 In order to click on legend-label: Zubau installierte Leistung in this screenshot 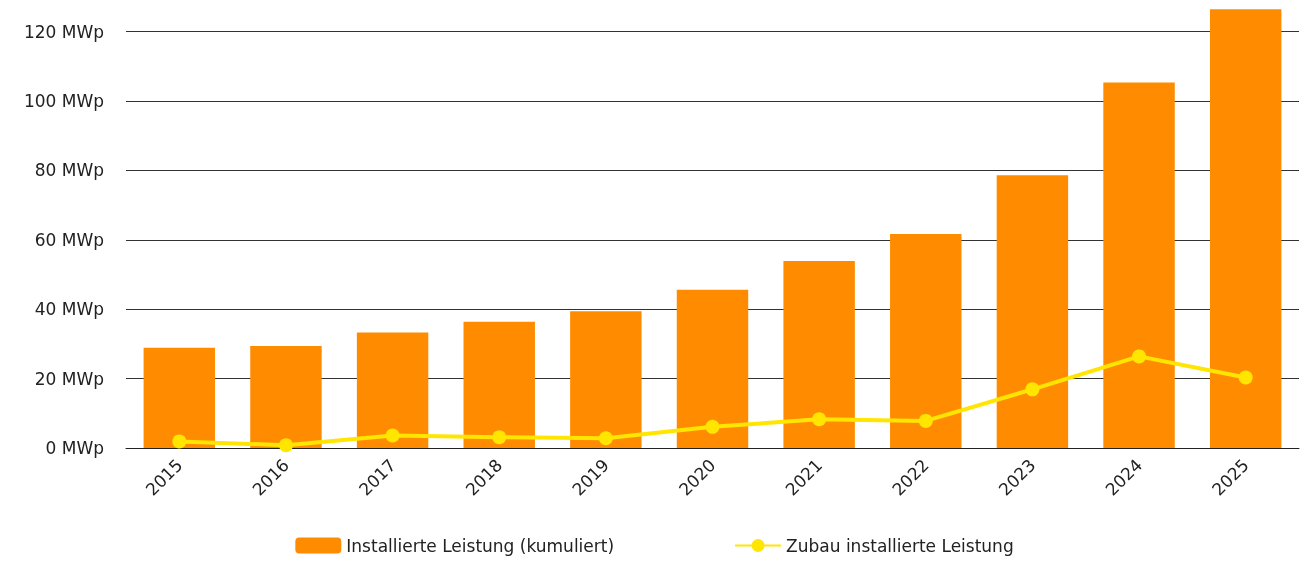, I will do `click(900, 545)`.